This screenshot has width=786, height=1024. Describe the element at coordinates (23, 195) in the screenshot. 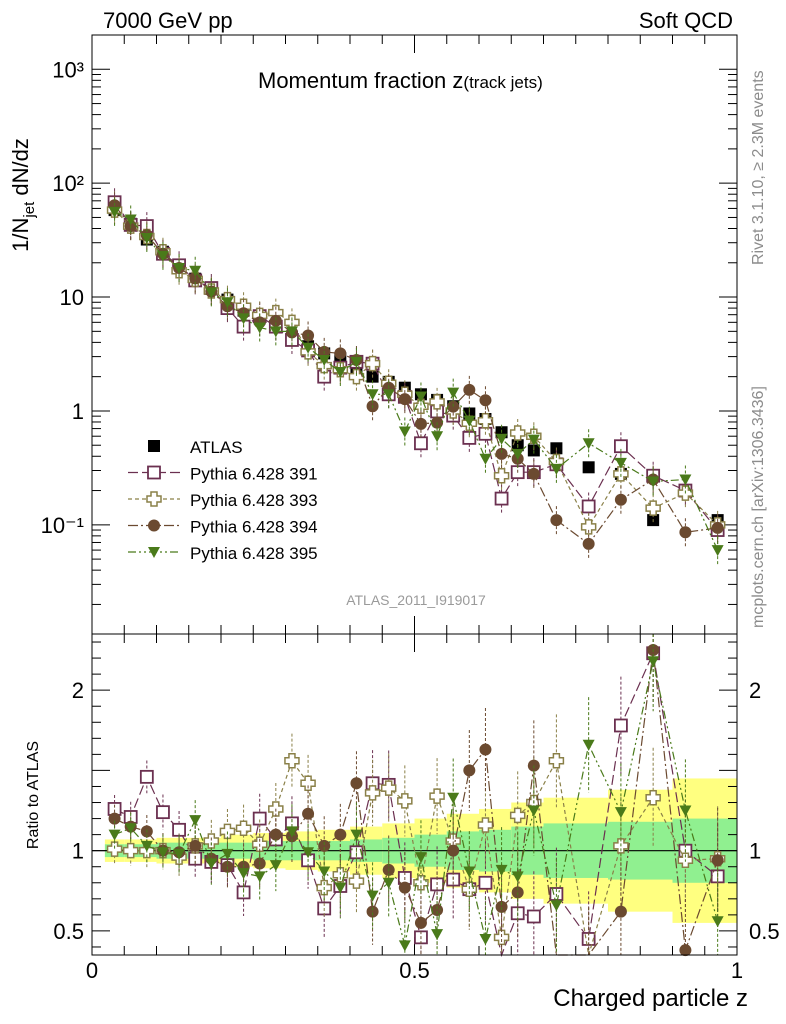

I see `y-axis-label: 1/Njet dN/dz` at that location.